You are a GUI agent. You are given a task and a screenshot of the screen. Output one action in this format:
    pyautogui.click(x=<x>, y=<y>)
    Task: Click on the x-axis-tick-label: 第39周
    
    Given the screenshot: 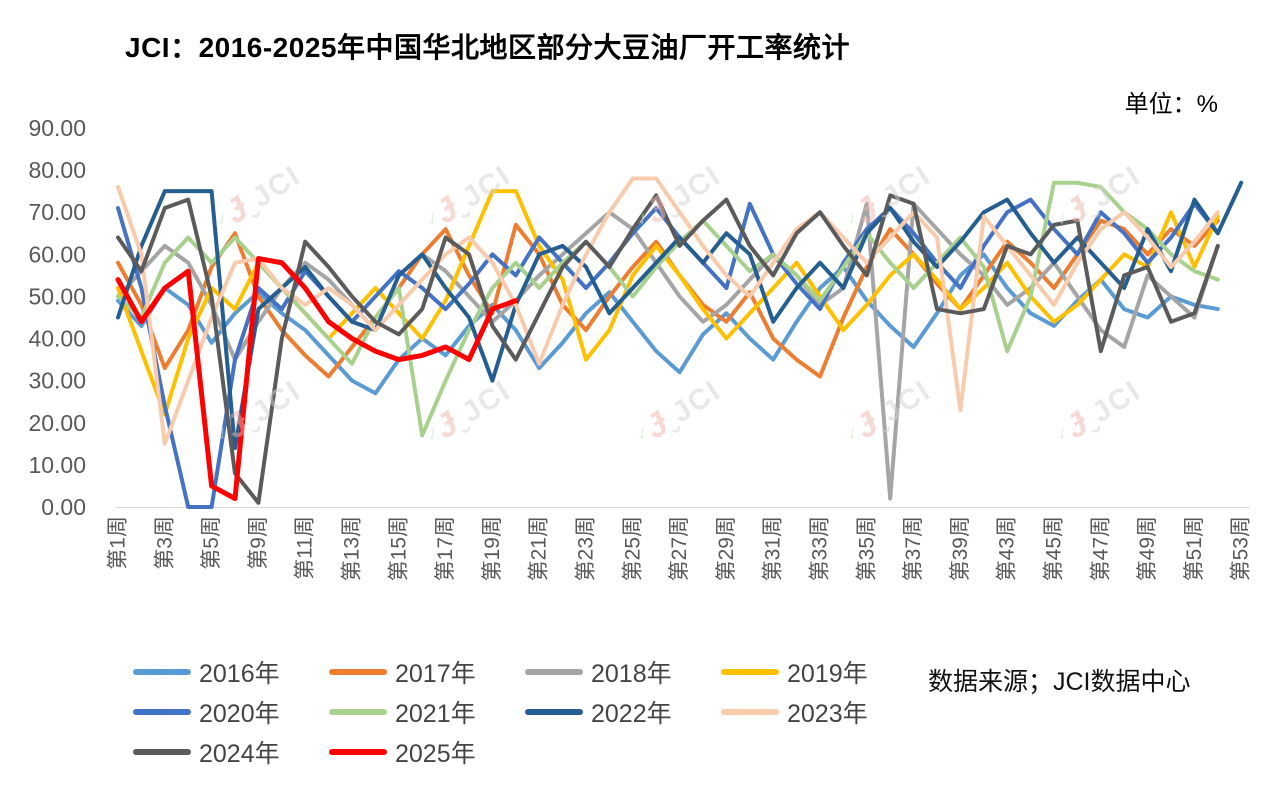 What is the action you would take?
    pyautogui.click(x=960, y=548)
    